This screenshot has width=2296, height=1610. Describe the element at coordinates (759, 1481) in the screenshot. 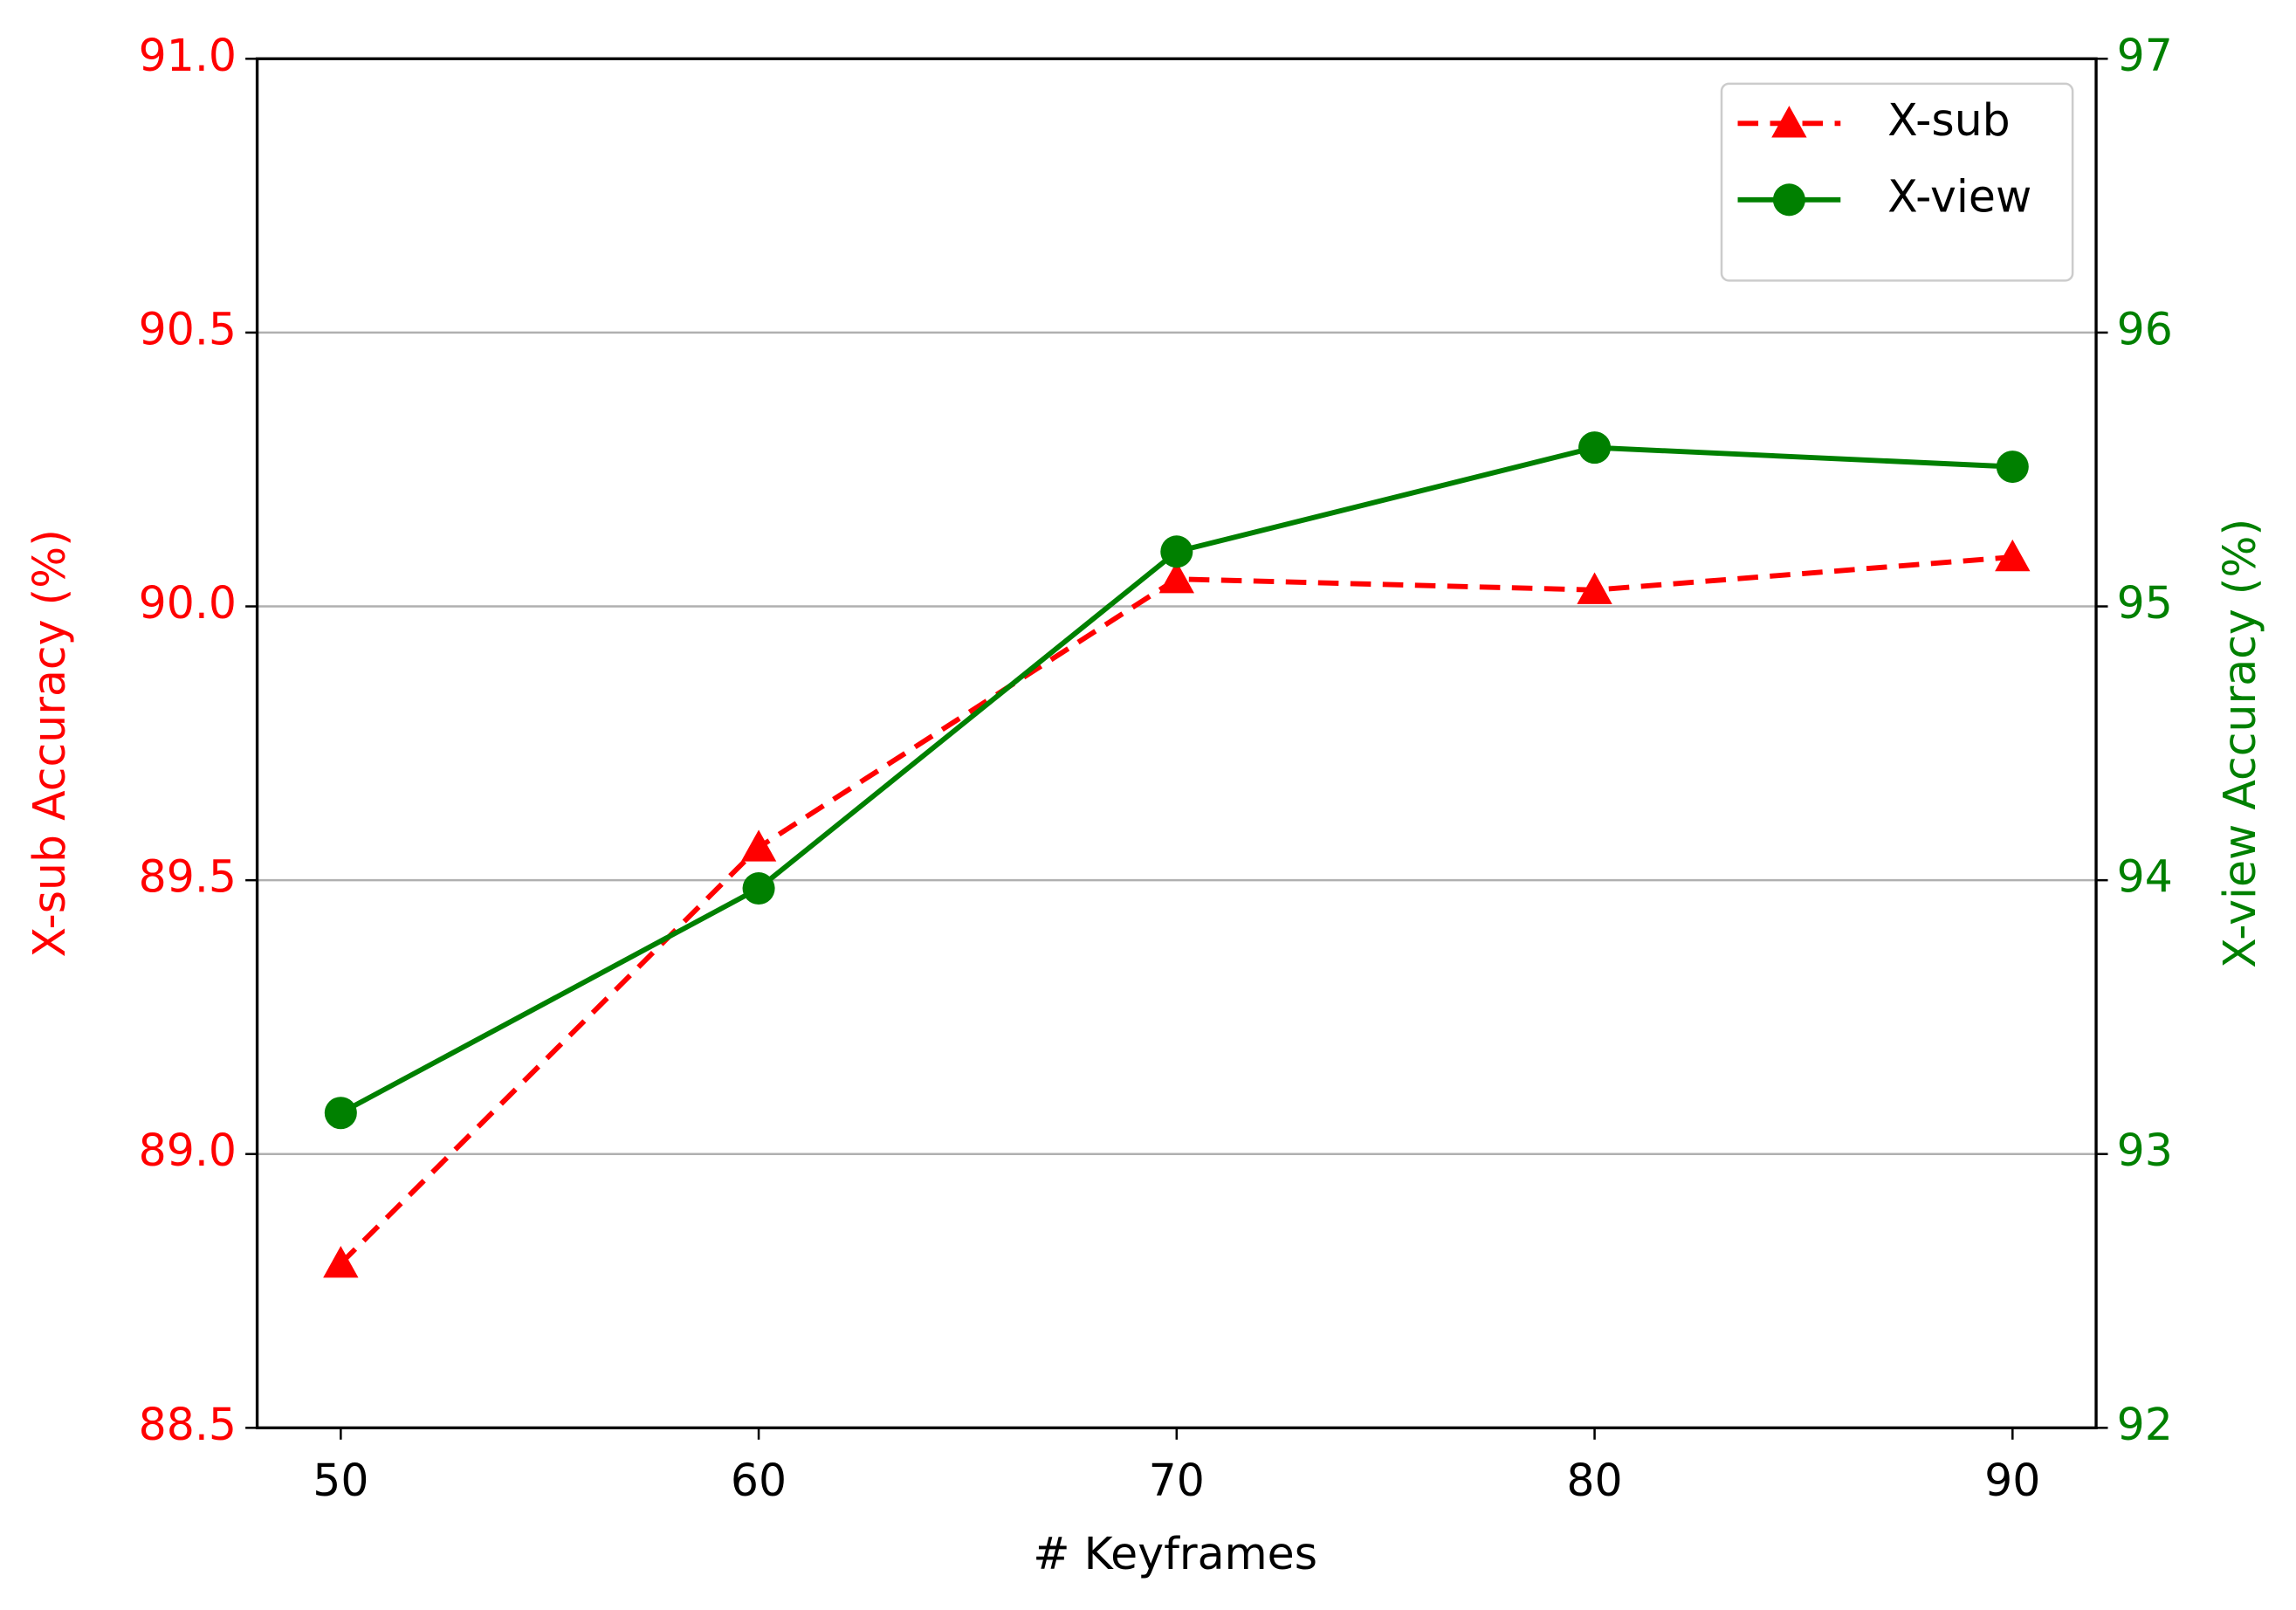

I see `x-tick-label: 60` at that location.